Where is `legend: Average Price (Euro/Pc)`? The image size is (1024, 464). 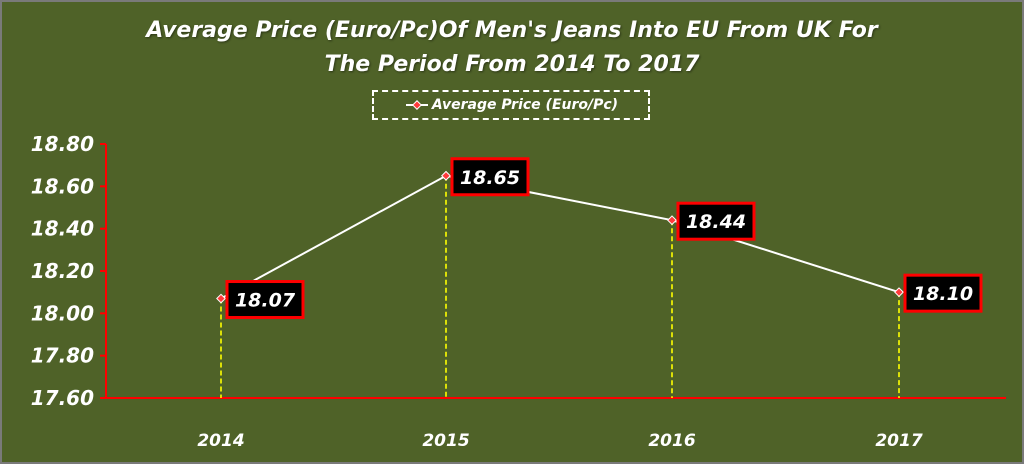
legend: Average Price (Euro/Pc) is located at coordinates (511, 105).